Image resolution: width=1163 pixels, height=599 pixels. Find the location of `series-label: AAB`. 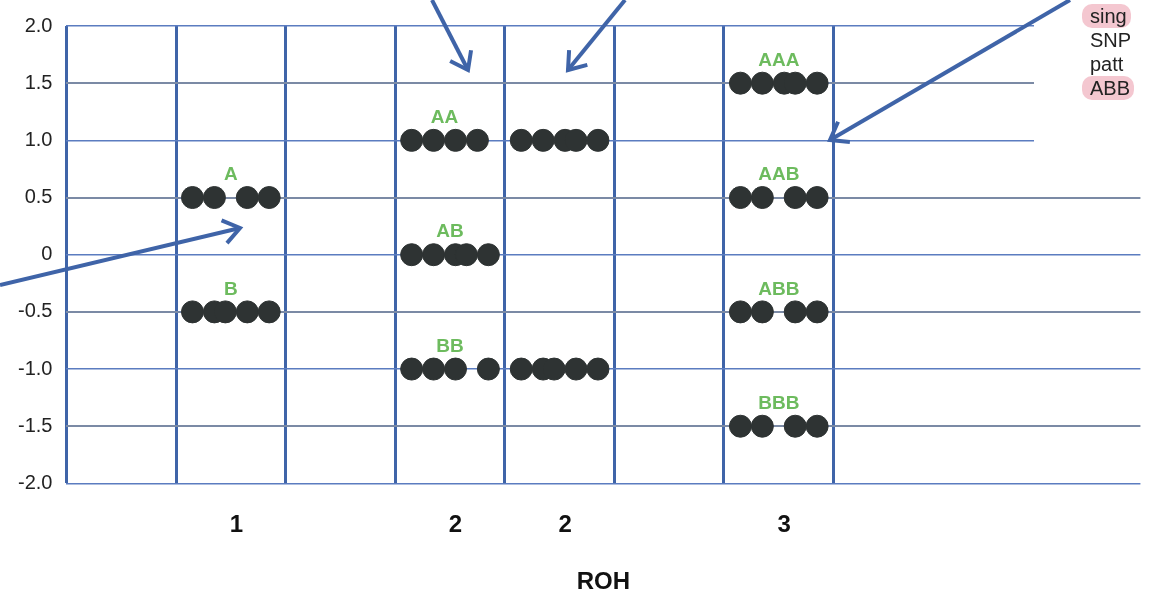

series-label: AAB is located at coordinates (779, 174).